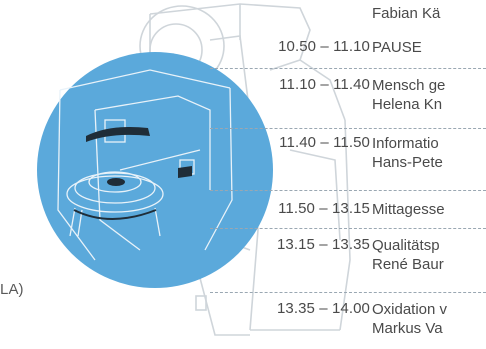 Image resolution: width=486 pixels, height=349 pixels. I want to click on speaker-name: Fabian Kä, so click(406, 13).